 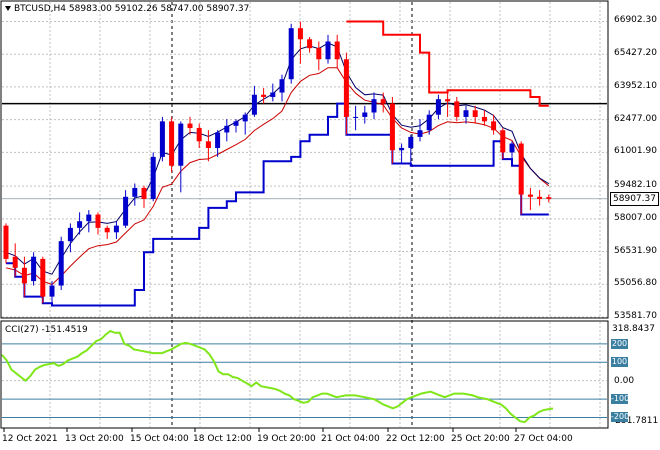 What do you see at coordinates (222, 439) in the screenshot?
I see `time-tick-label: 18 Oct 12:00` at bounding box center [222, 439].